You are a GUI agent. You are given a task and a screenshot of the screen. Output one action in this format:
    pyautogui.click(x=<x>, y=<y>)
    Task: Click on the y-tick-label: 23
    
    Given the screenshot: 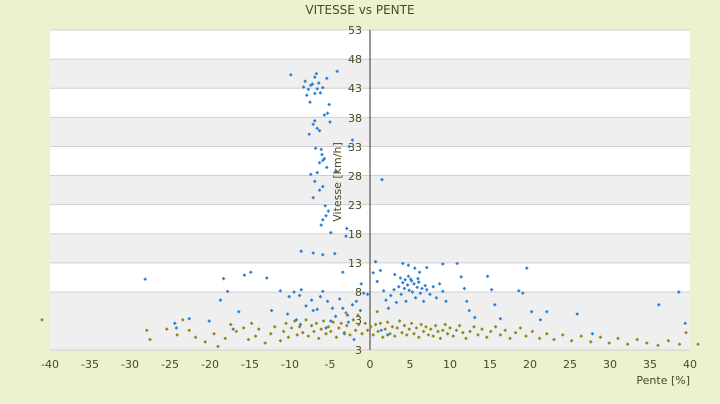 What is the action you would take?
    pyautogui.click(x=355, y=205)
    